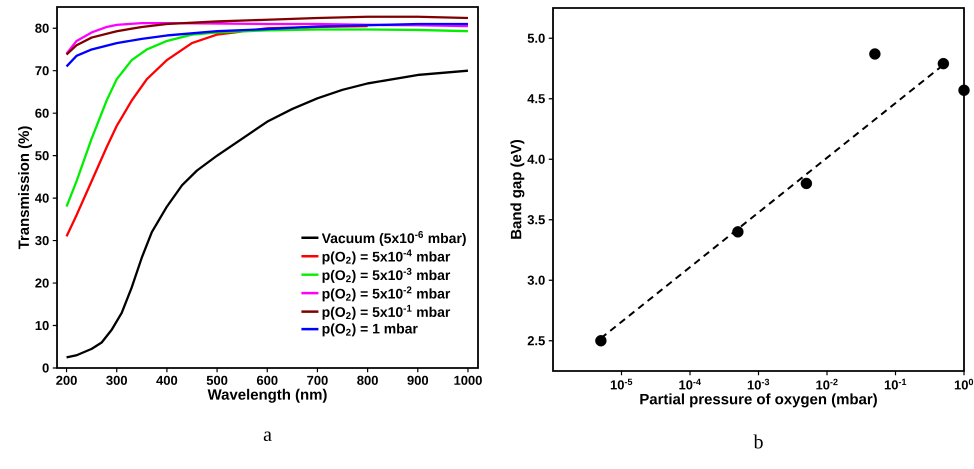 This screenshot has height=469, width=974. What do you see at coordinates (268, 437) in the screenshot?
I see `text: a` at bounding box center [268, 437].